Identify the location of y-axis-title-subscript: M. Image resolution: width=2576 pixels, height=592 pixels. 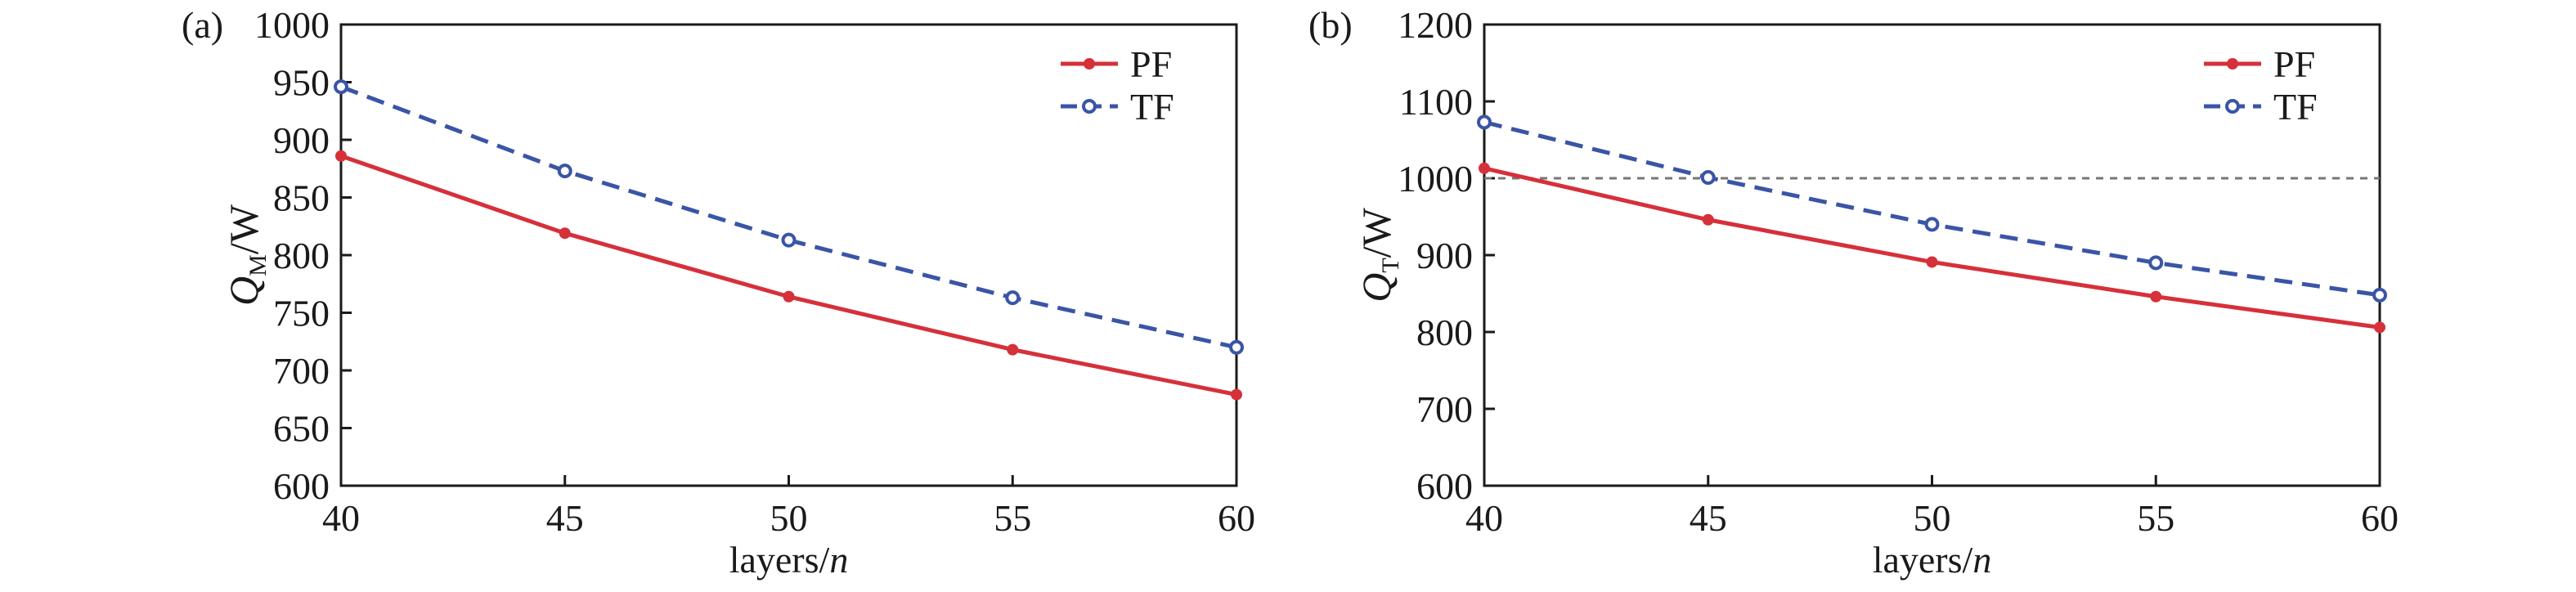
(258, 265).